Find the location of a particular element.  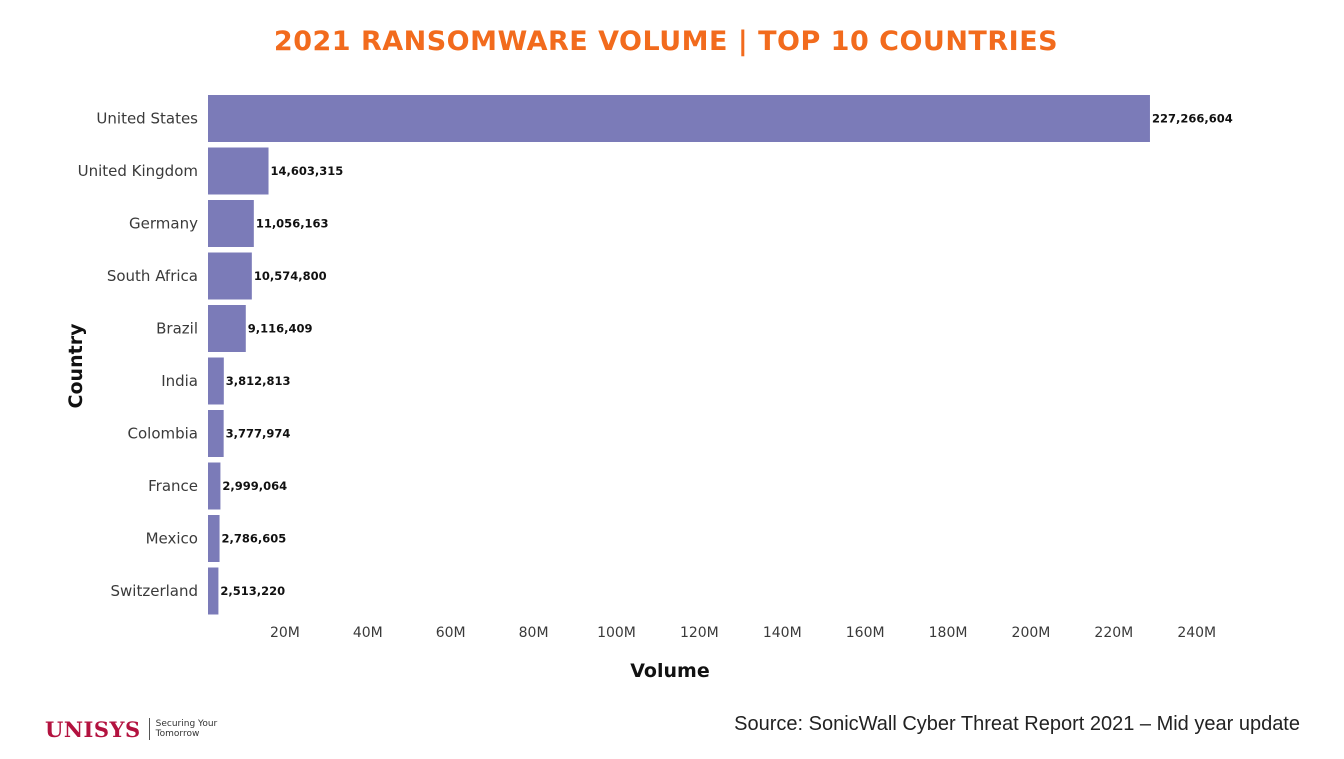

bar-france is located at coordinates (214, 486).